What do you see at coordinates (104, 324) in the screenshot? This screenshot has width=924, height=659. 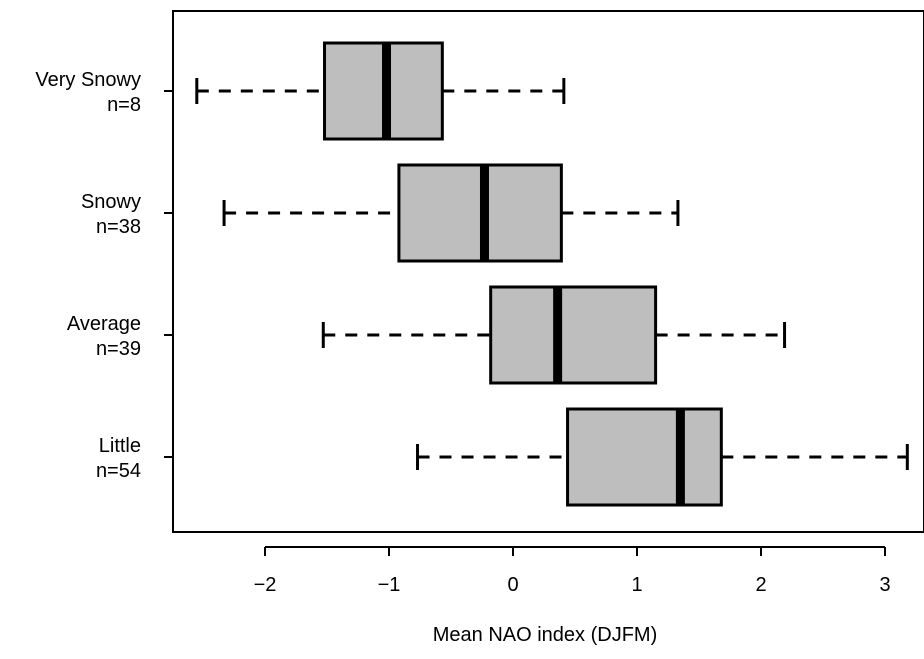 I see `y-category-label: Average` at bounding box center [104, 324].